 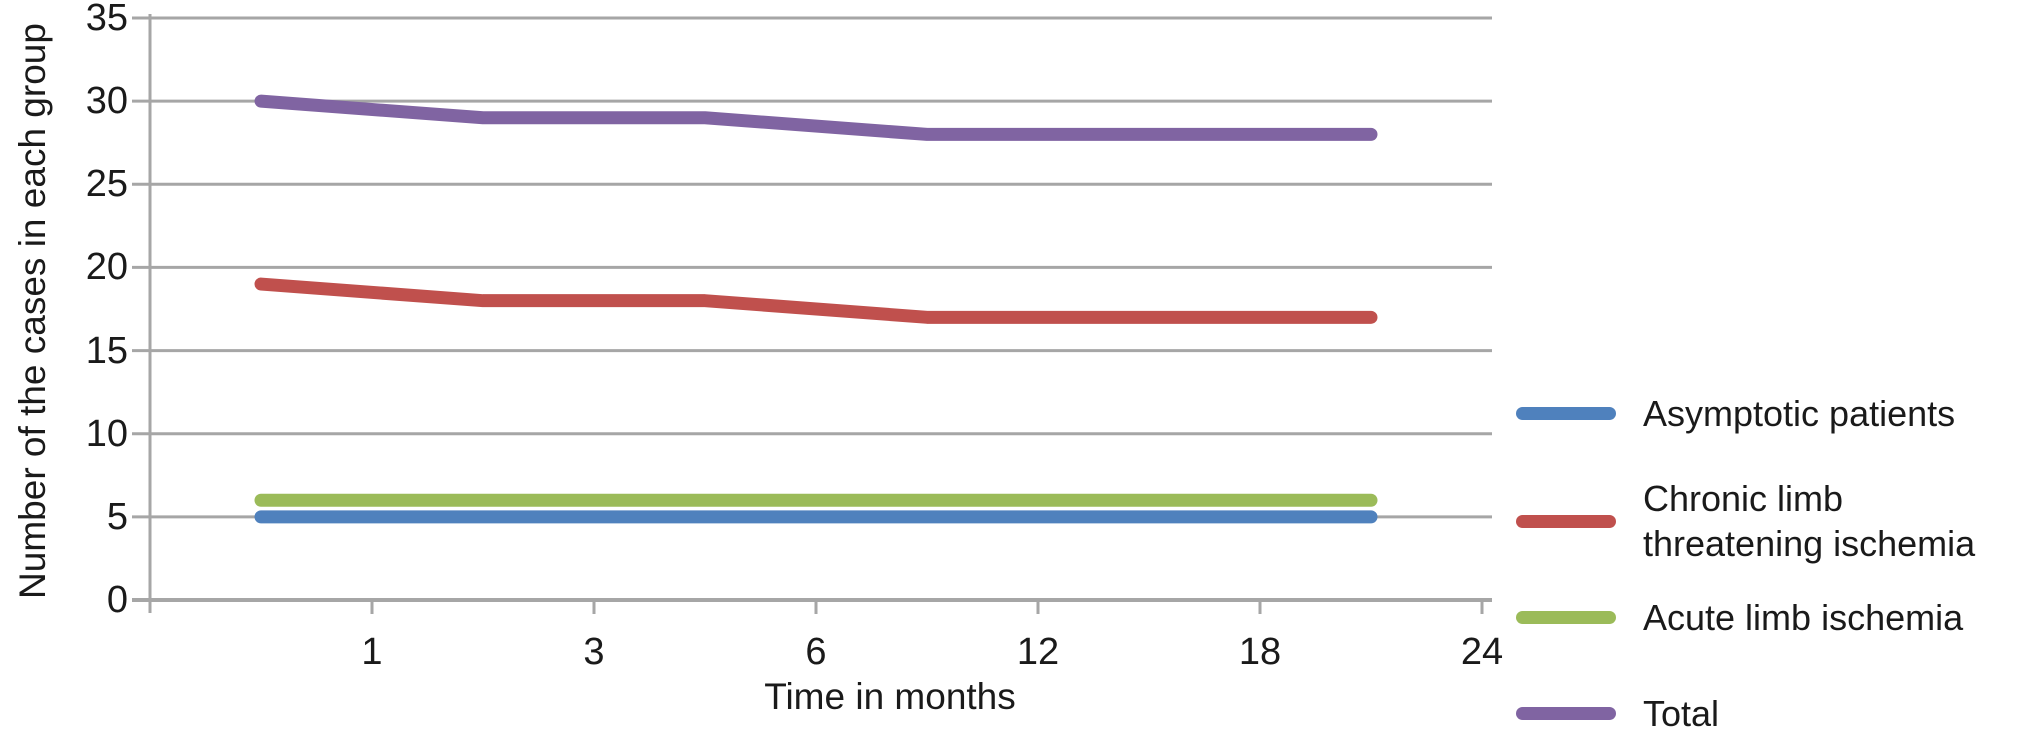 I want to click on y-tick-label: 15, so click(x=106, y=350).